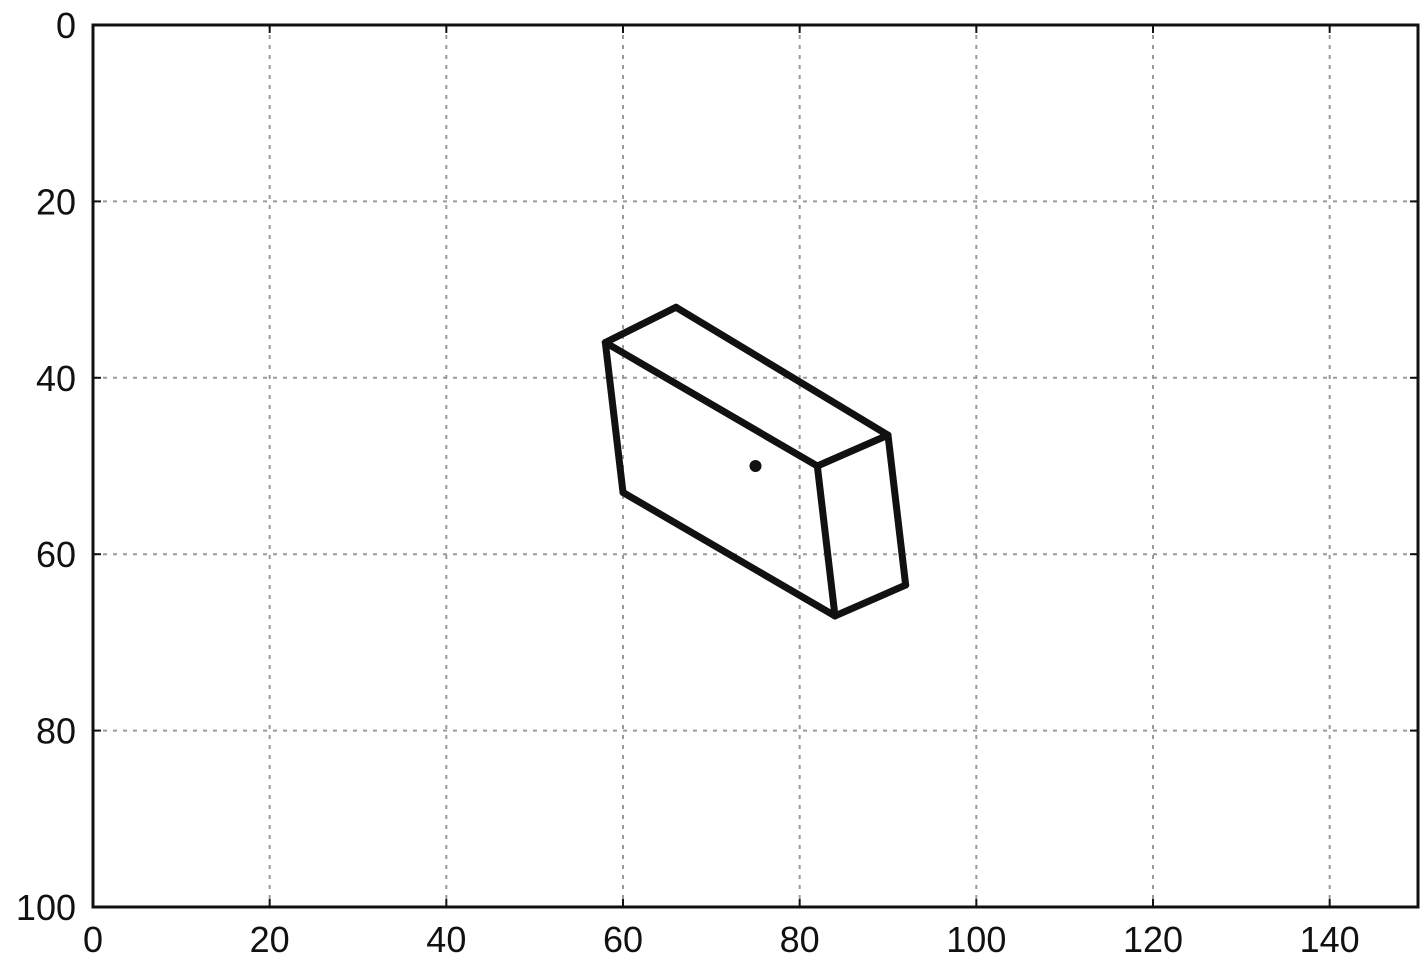  What do you see at coordinates (56, 554) in the screenshot?
I see `y-tick-label: 60` at bounding box center [56, 554].